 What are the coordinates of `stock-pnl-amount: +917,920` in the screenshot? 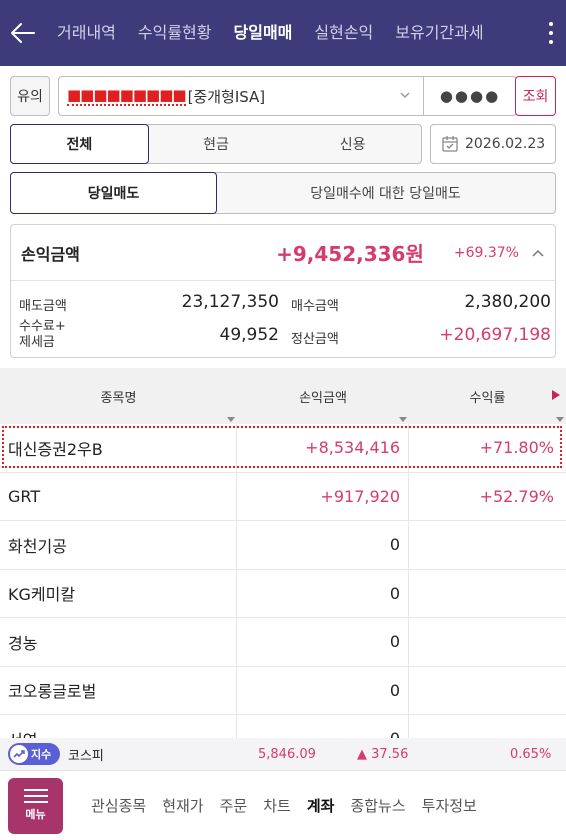 It's located at (323, 496).